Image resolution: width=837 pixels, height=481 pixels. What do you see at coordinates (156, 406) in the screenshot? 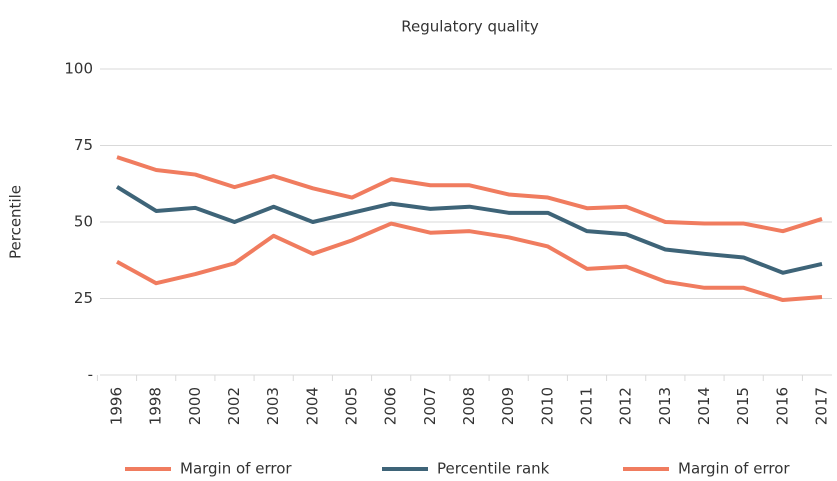
I see `x-tick-label: 1998` at bounding box center [156, 406].